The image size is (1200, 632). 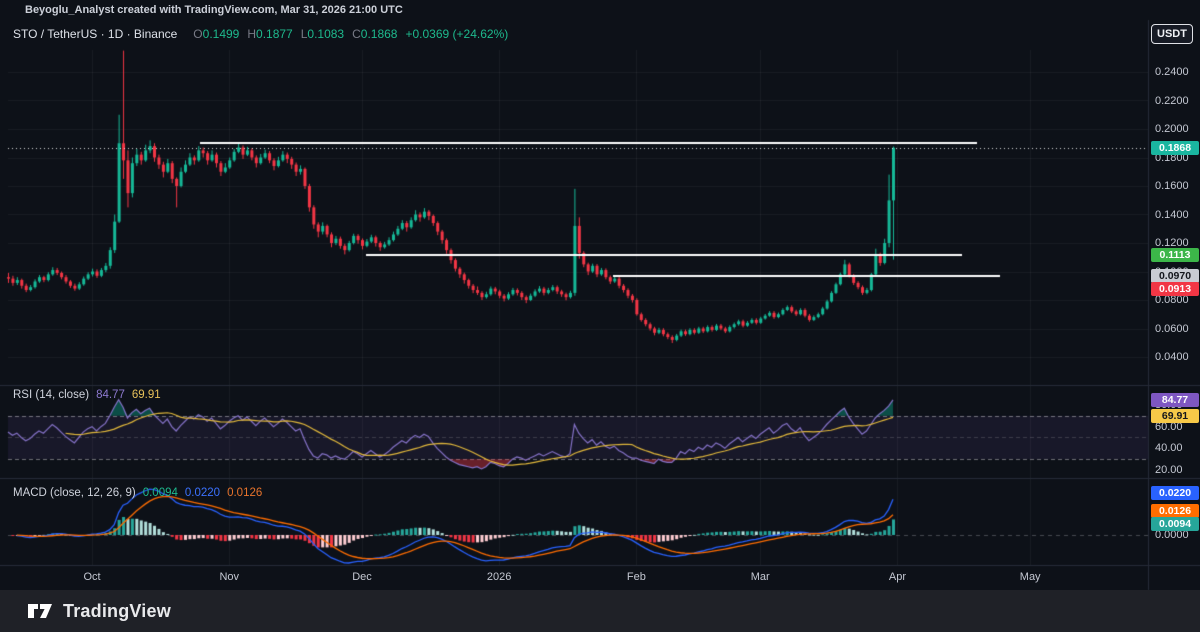 I want to click on time-axis-label: Oct, so click(x=92, y=577).